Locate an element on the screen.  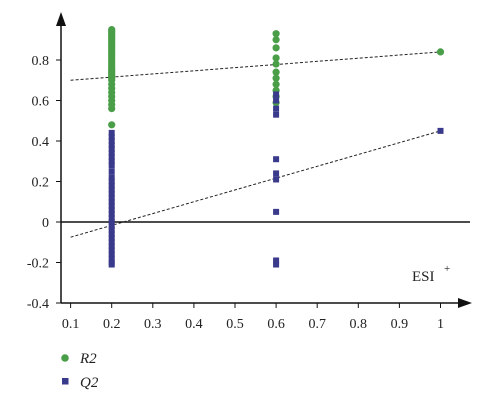
x-tick-label: 0.7 is located at coordinates (317, 324).